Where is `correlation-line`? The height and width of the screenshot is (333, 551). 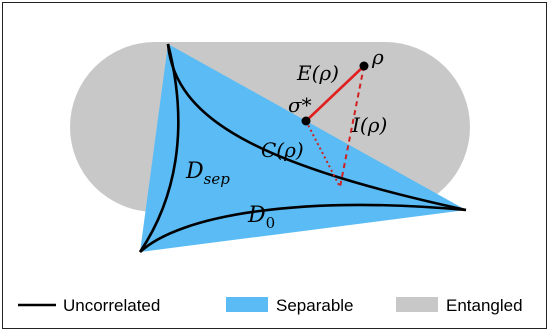
correlation-line is located at coordinates (323, 154).